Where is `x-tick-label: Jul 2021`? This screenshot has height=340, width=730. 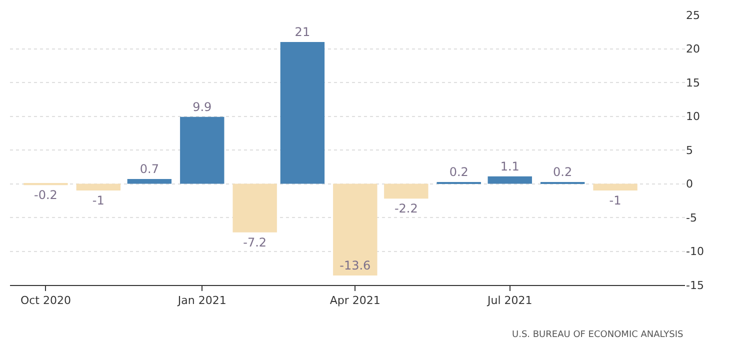
x-tick-label: Jul 2021 is located at coordinates (509, 301).